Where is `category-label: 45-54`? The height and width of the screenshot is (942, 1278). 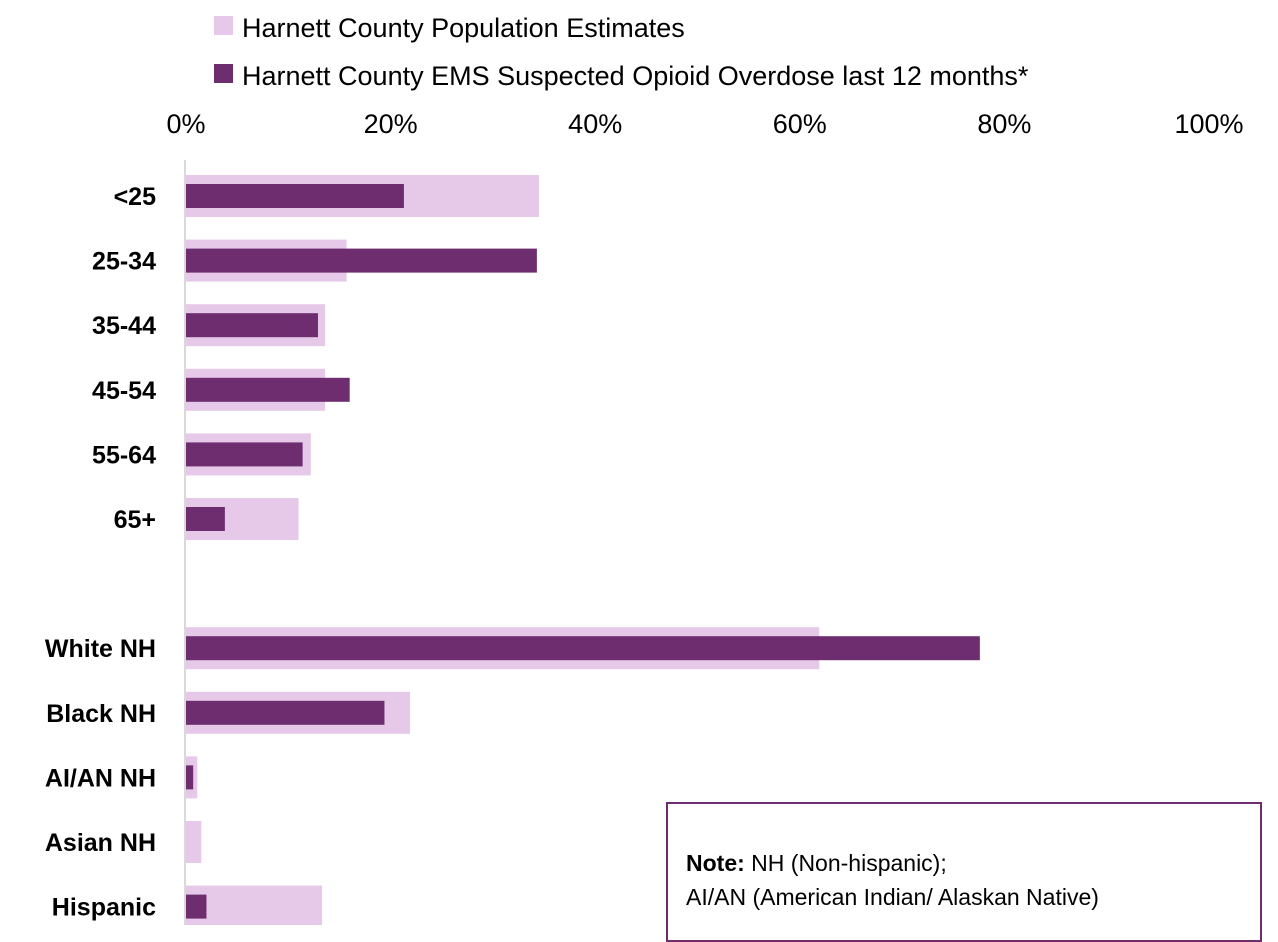 category-label: 45-54 is located at coordinates (124, 391).